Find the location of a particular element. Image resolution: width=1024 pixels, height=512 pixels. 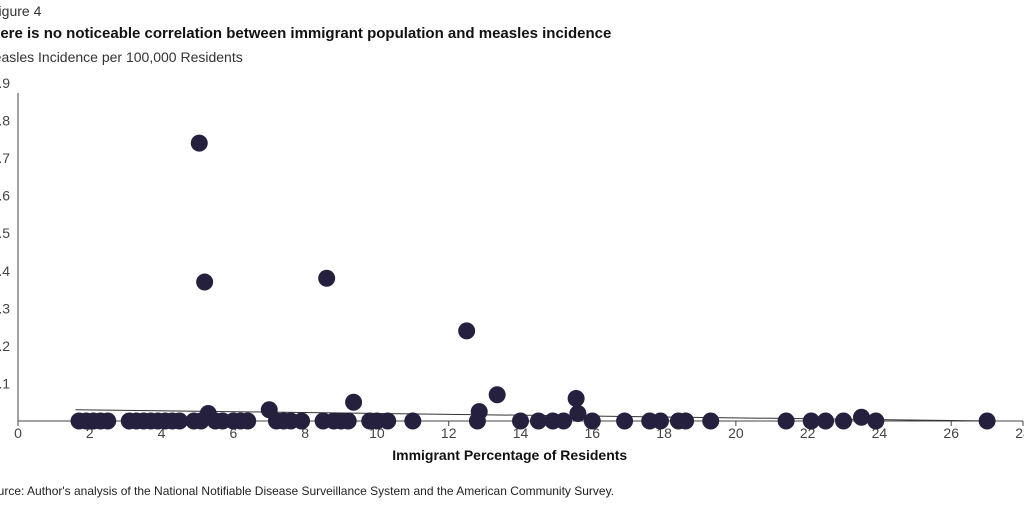

x-tick-label: 12 is located at coordinates (449, 433).